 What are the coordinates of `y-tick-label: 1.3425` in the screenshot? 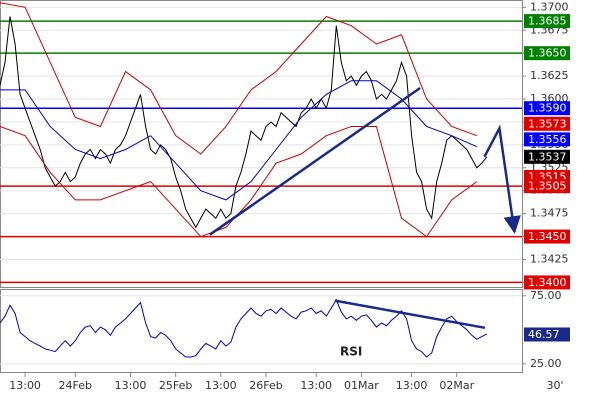 It's located at (549, 258).